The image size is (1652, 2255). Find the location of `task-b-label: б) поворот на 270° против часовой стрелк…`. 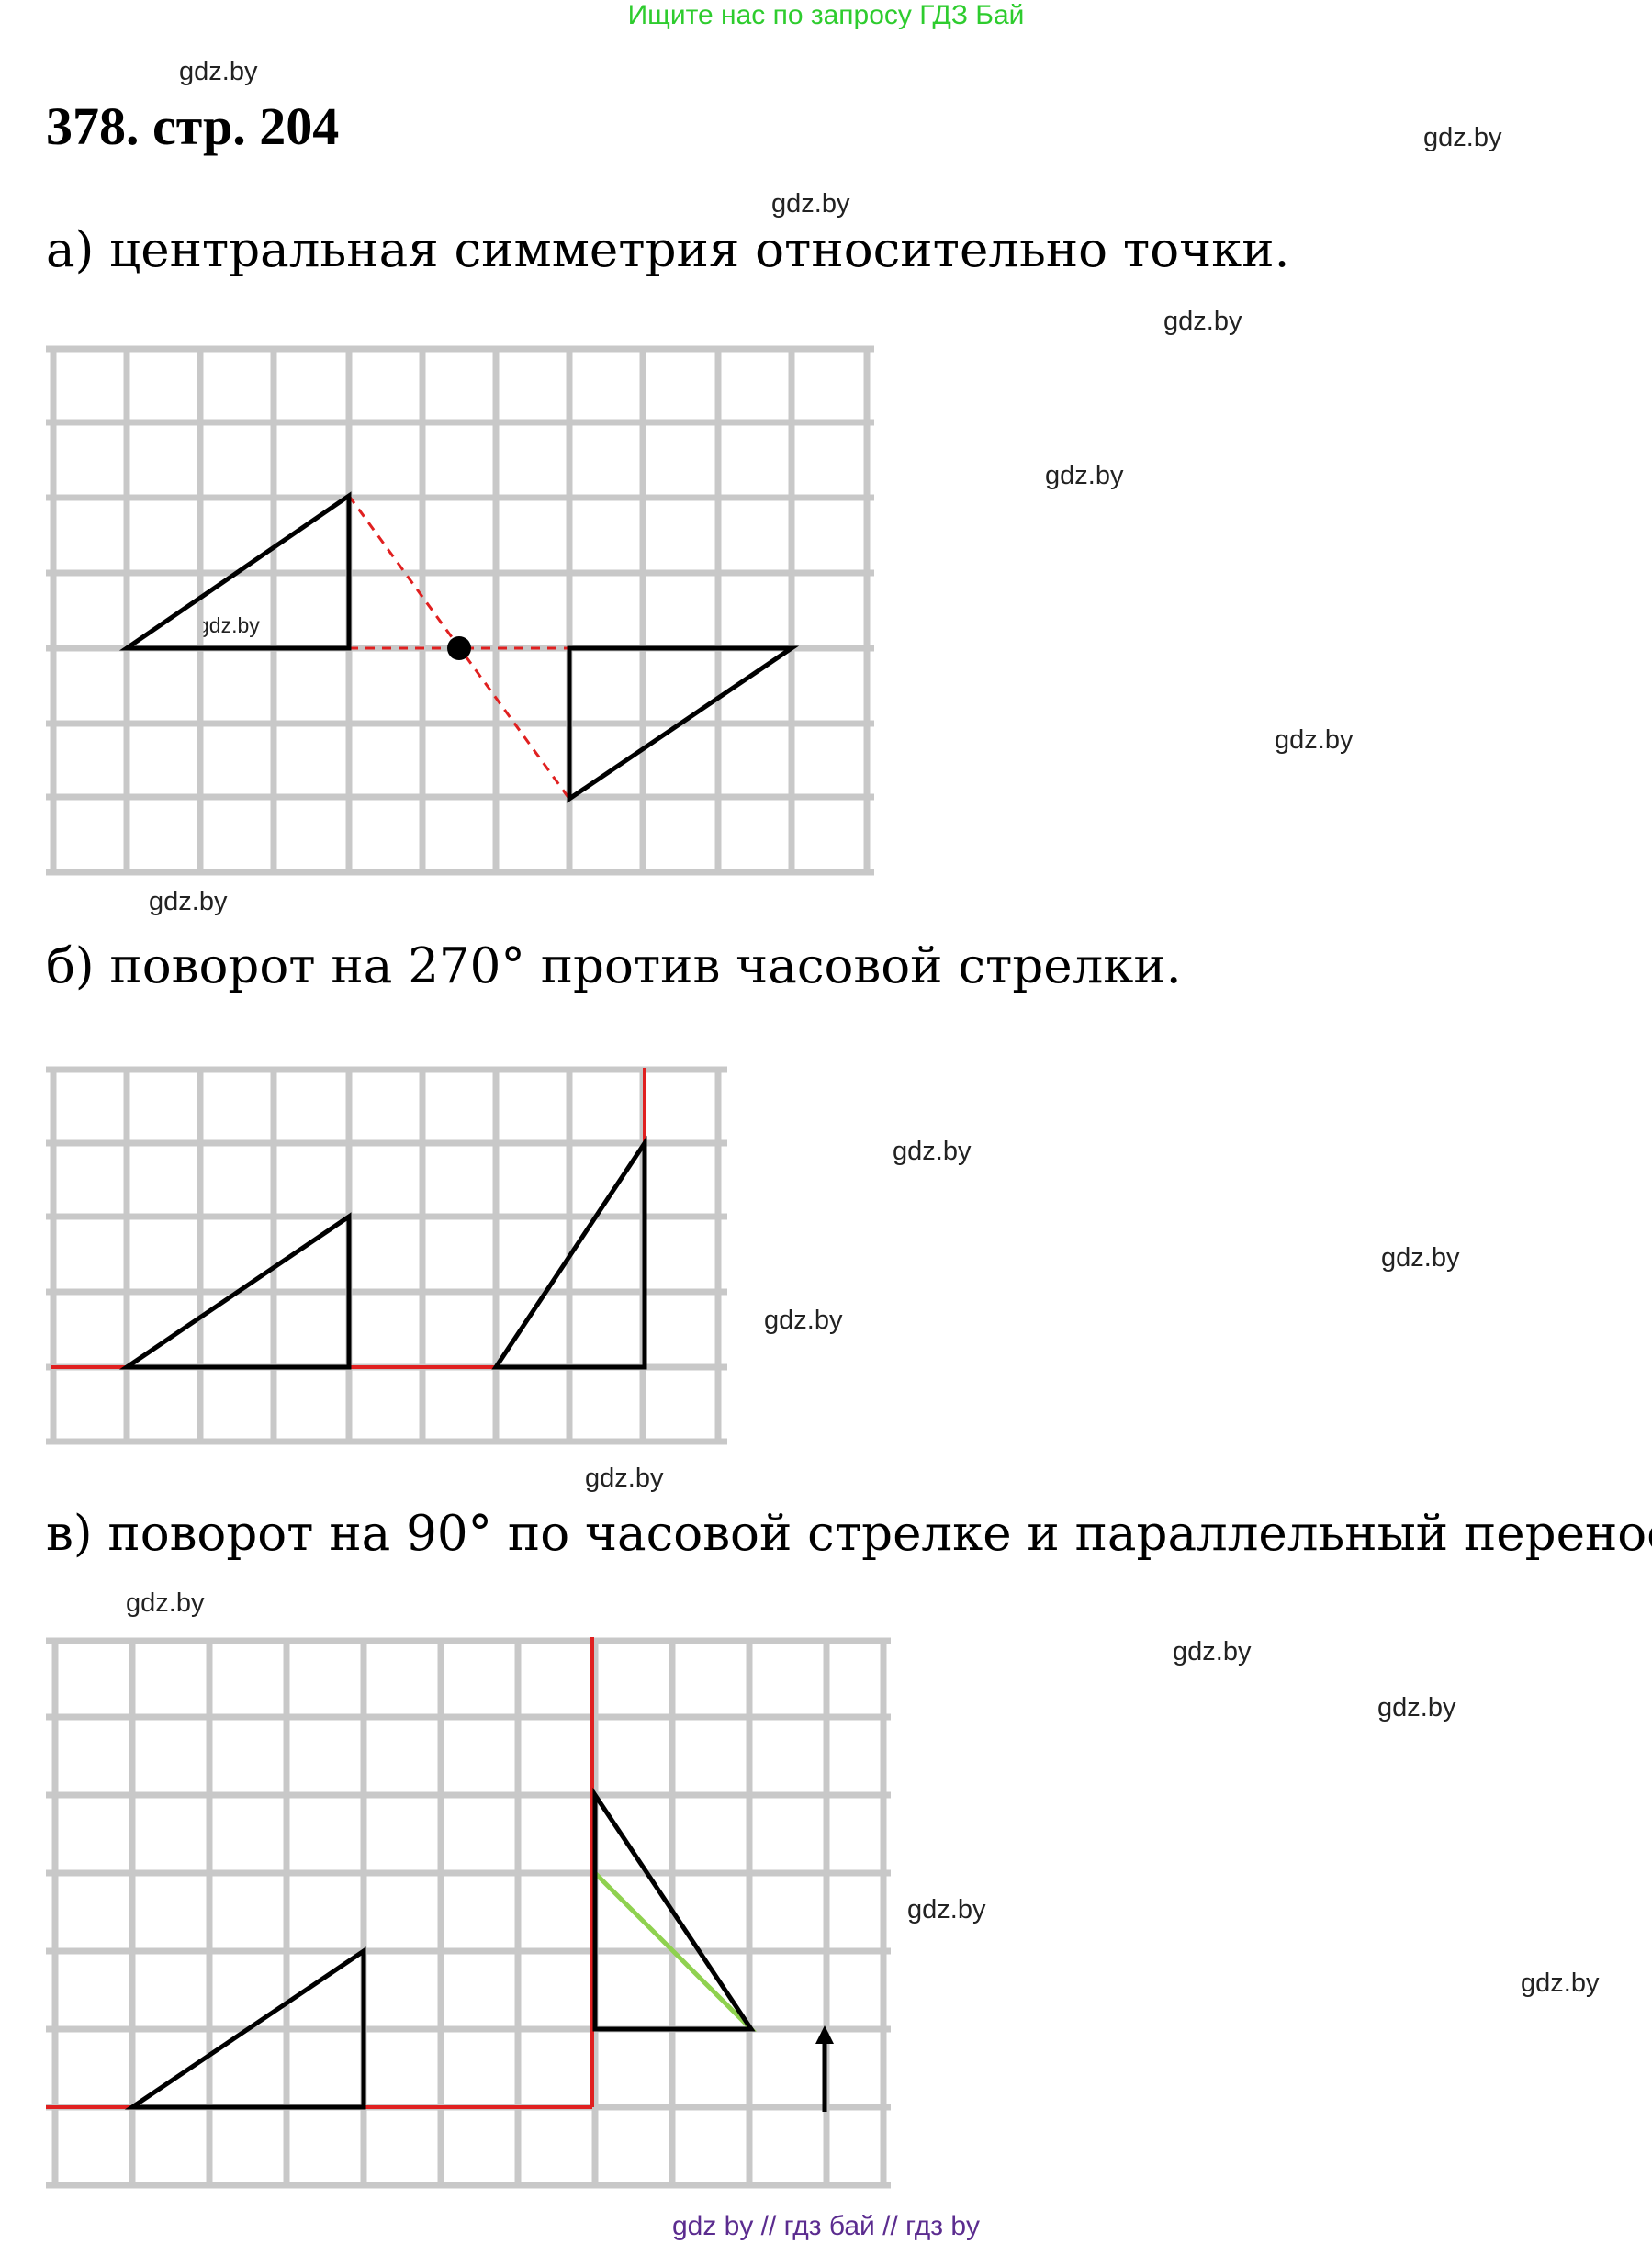

task-b-label: б) поворот на 270° против часовой стрелк… is located at coordinates (614, 966).